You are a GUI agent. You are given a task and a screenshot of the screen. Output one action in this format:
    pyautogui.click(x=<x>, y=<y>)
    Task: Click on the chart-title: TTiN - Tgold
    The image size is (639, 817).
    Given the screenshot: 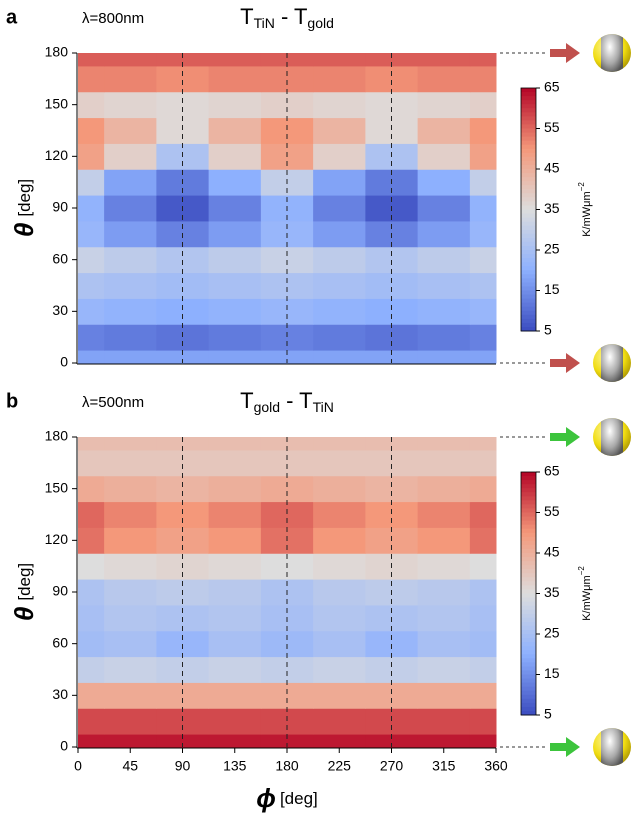 What is the action you would take?
    pyautogui.click(x=287, y=17)
    